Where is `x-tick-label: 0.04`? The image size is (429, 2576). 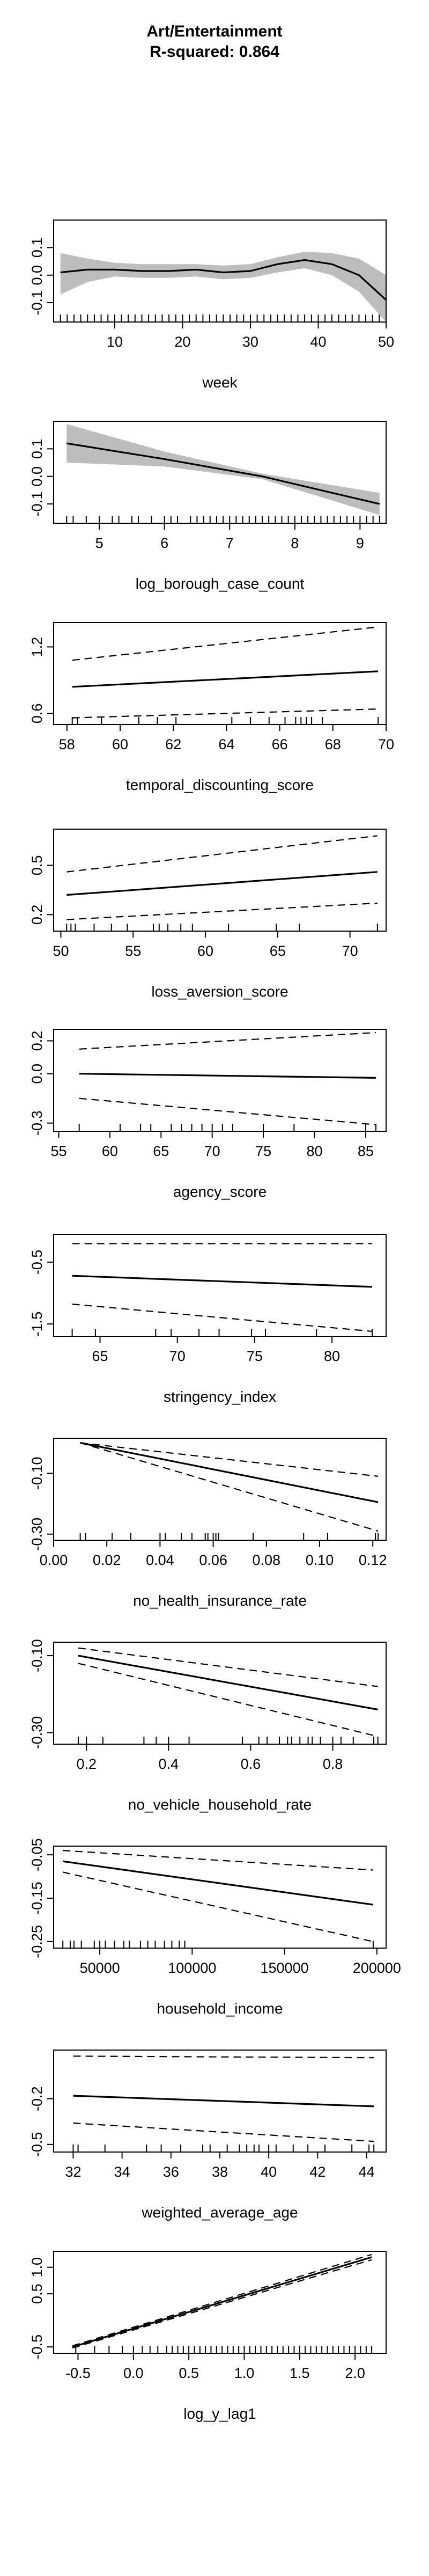 x-tick-label: 0.04 is located at coordinates (160, 1560).